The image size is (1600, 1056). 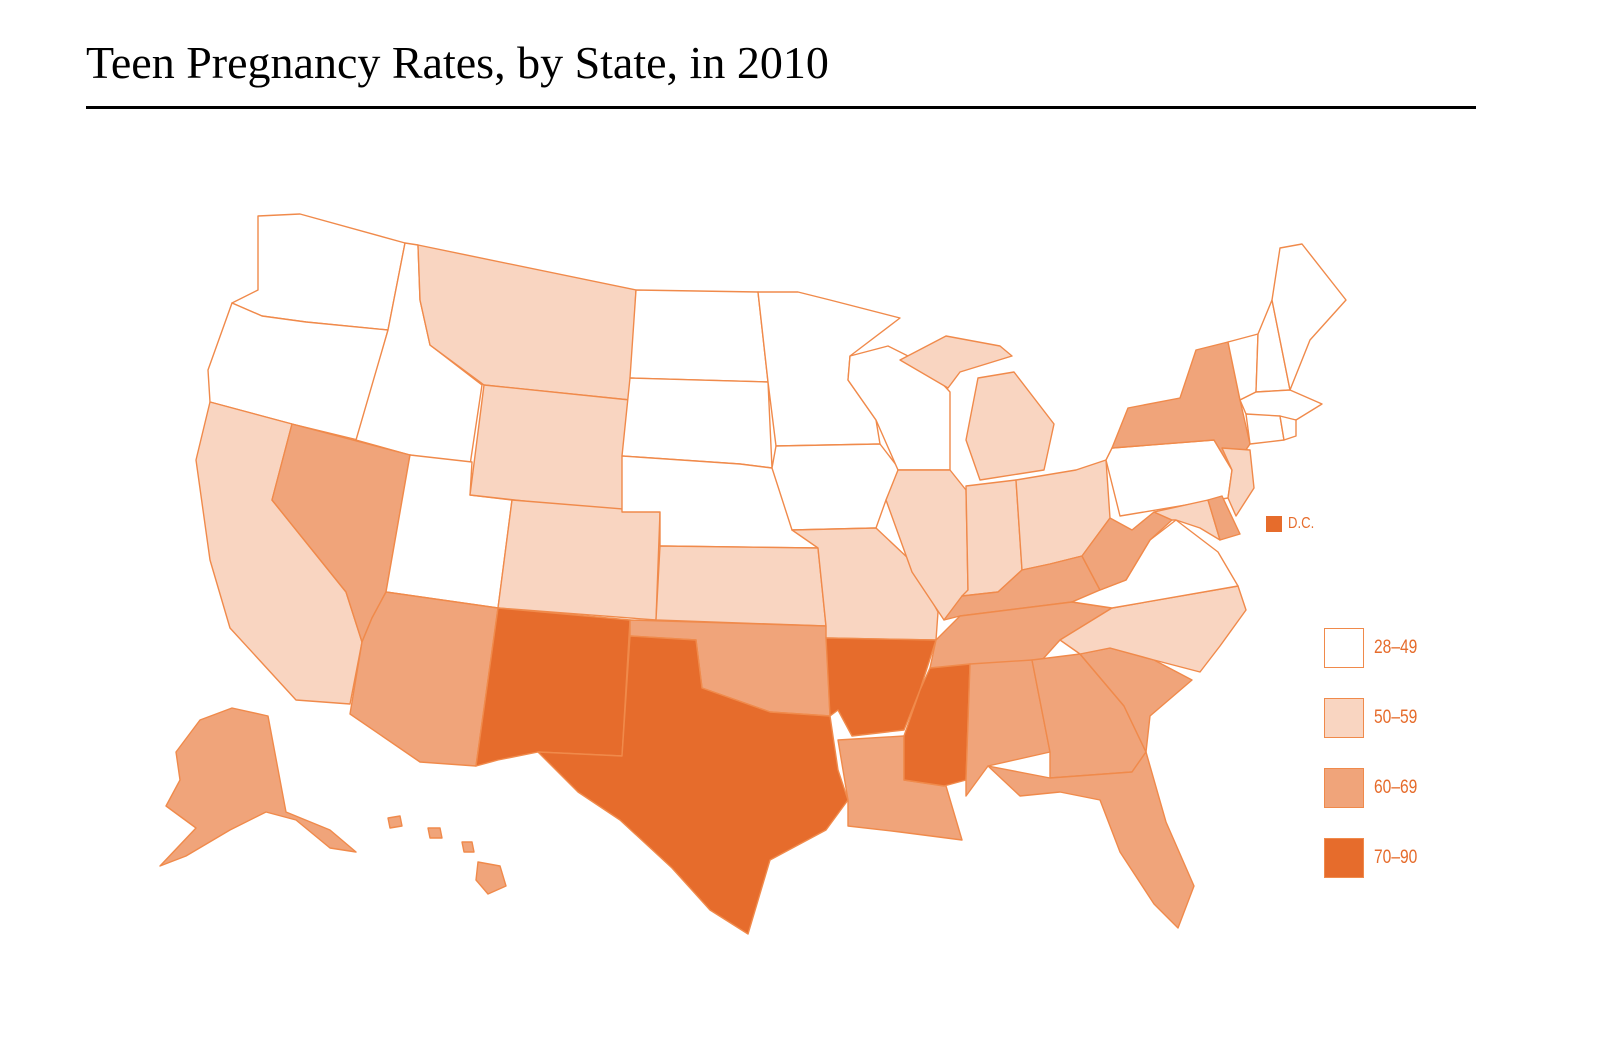 I want to click on dc-indicator: D.C., so click(x=1293, y=524).